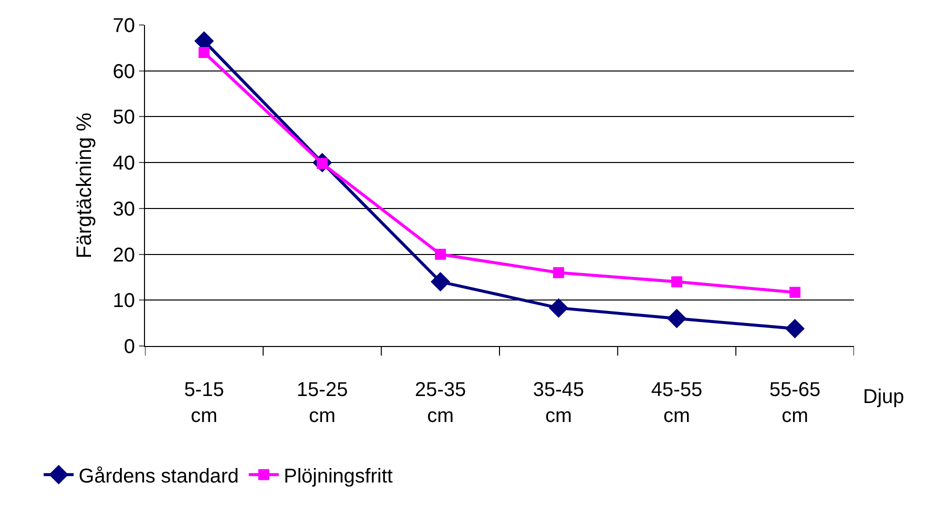 Image resolution: width=939 pixels, height=506 pixels. What do you see at coordinates (204, 403) in the screenshot?
I see `x-tick-label: 5-15 cm` at bounding box center [204, 403].